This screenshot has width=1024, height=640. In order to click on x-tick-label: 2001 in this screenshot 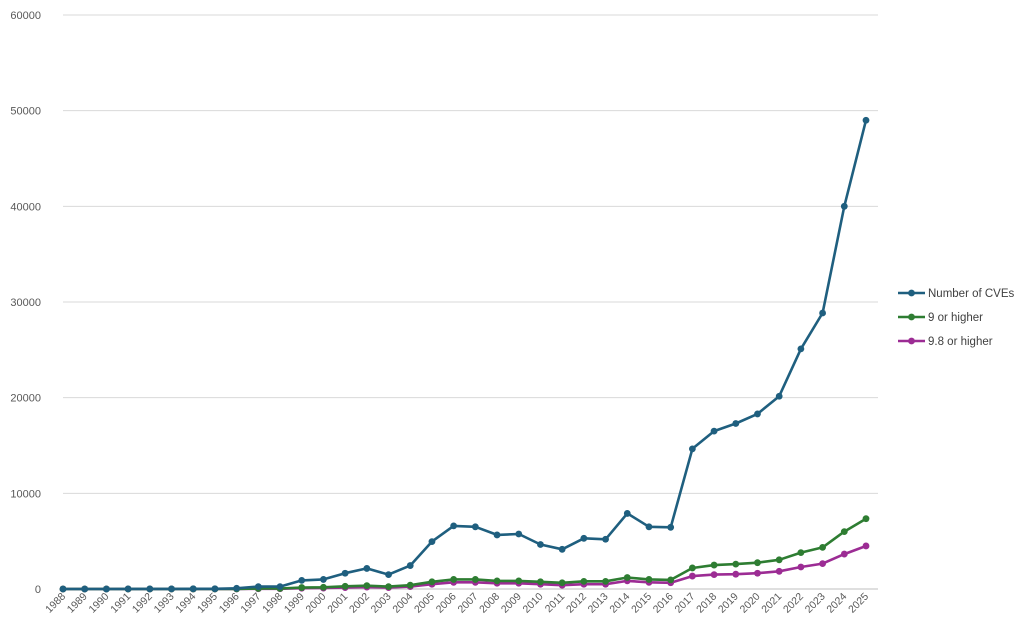, I will do `click(337, 603)`.